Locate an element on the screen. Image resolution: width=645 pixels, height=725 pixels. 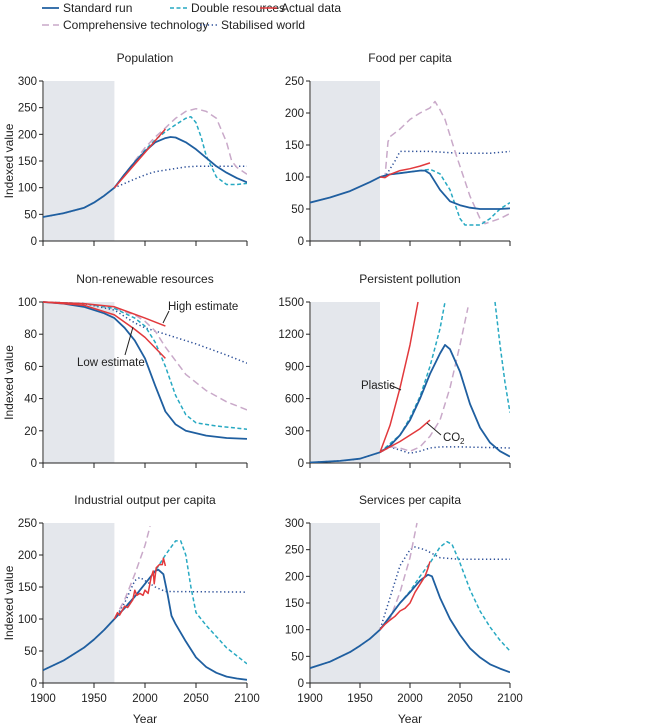
legend-item-actual: Actual data is located at coordinates (300, 8).